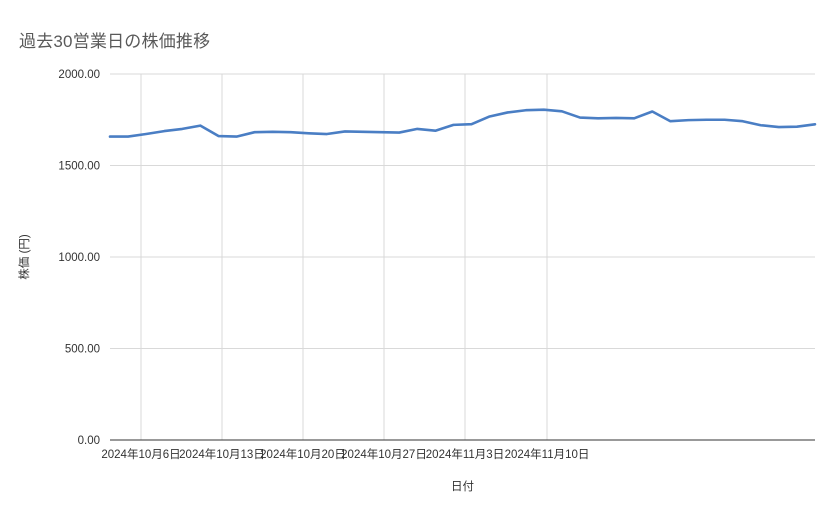 The image size is (839, 519). Describe the element at coordinates (24, 257) in the screenshot. I see `y-axis-title: 株価 (円)` at that location.